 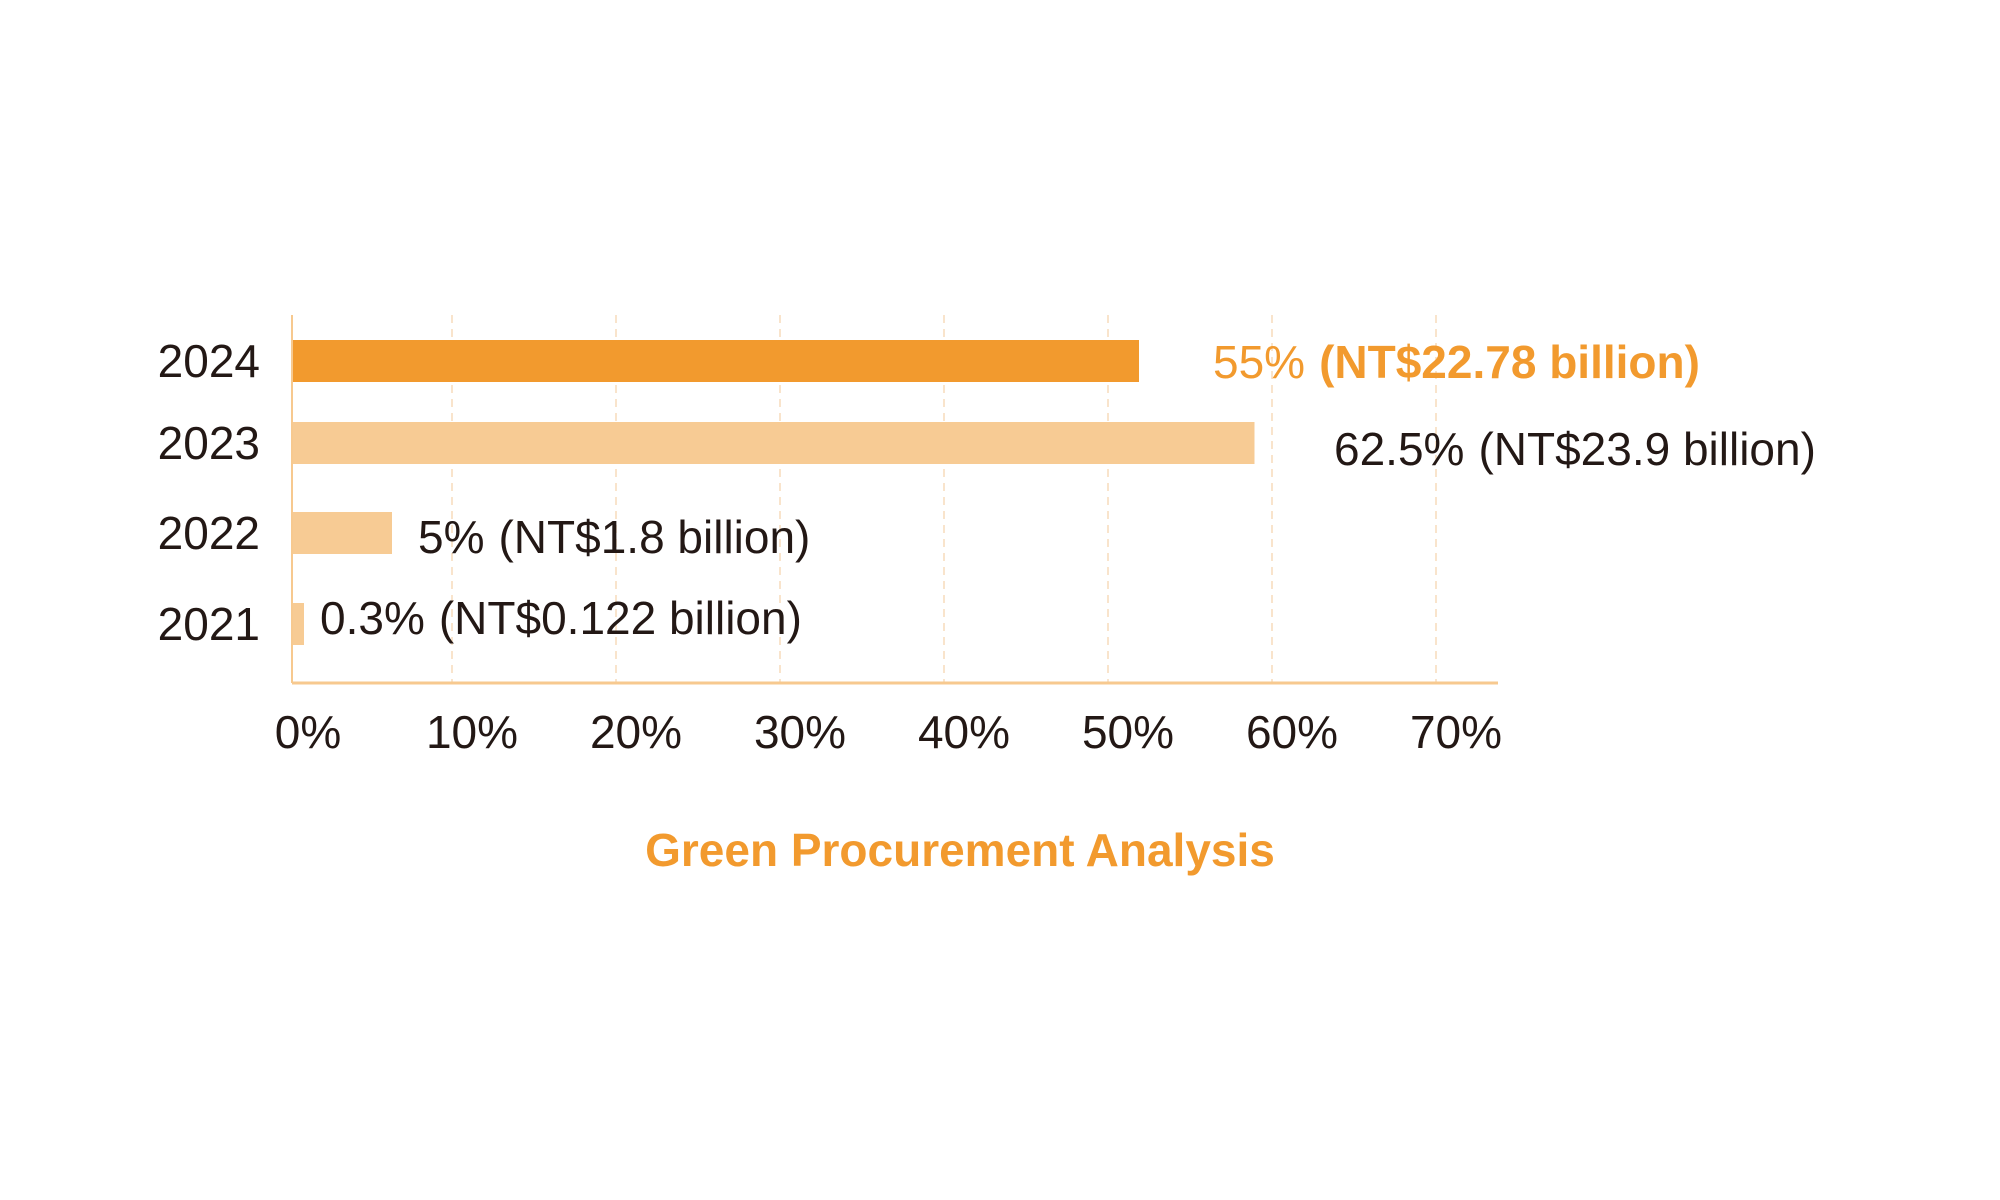 What do you see at coordinates (308, 732) in the screenshot?
I see `x-tick-label: 0%` at bounding box center [308, 732].